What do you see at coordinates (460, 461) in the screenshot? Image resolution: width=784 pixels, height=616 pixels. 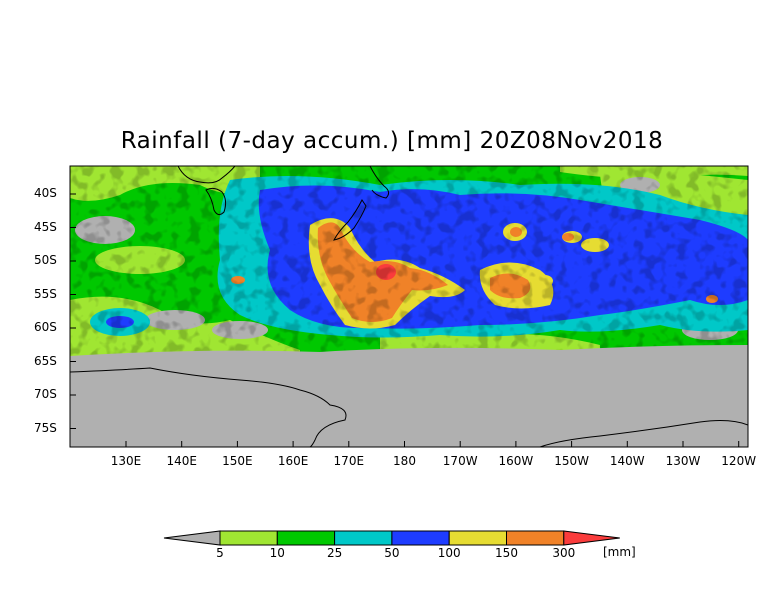 I see `longitude-label: 170W` at bounding box center [460, 461].